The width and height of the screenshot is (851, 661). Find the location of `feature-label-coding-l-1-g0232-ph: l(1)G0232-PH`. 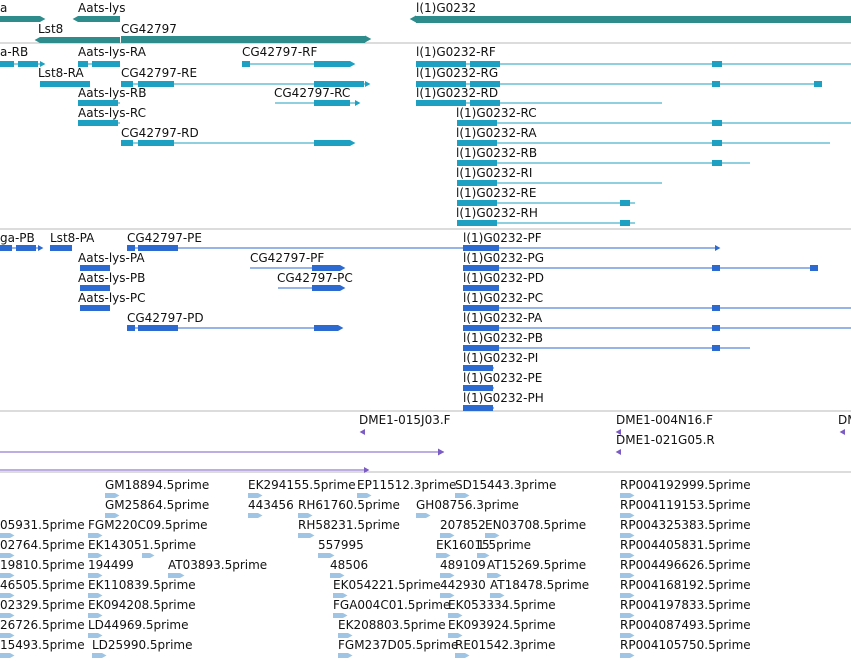

feature-label-coding-l-1-g0232-ph: l(1)G0232-PH is located at coordinates (503, 398).